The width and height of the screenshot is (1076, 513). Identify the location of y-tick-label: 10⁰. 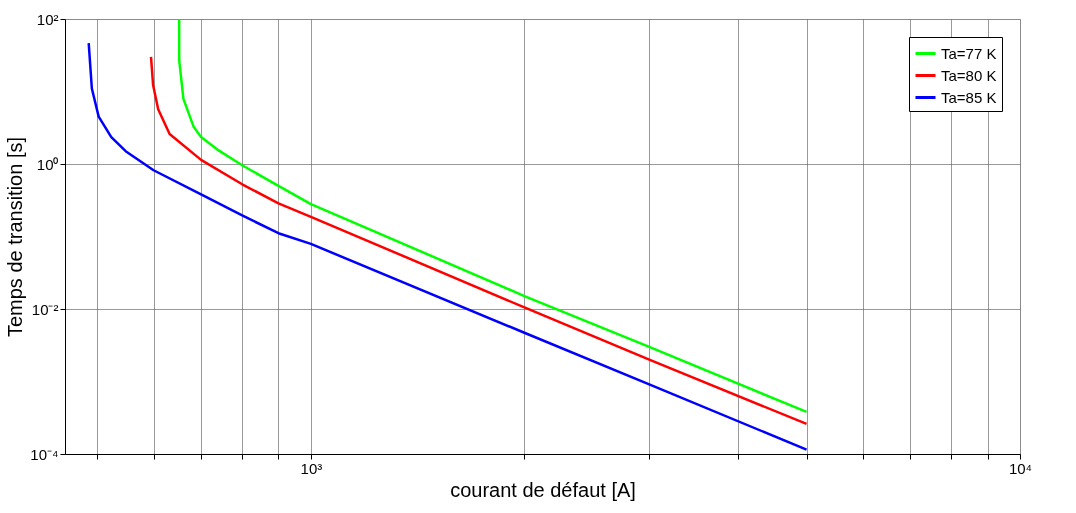
(47, 164).